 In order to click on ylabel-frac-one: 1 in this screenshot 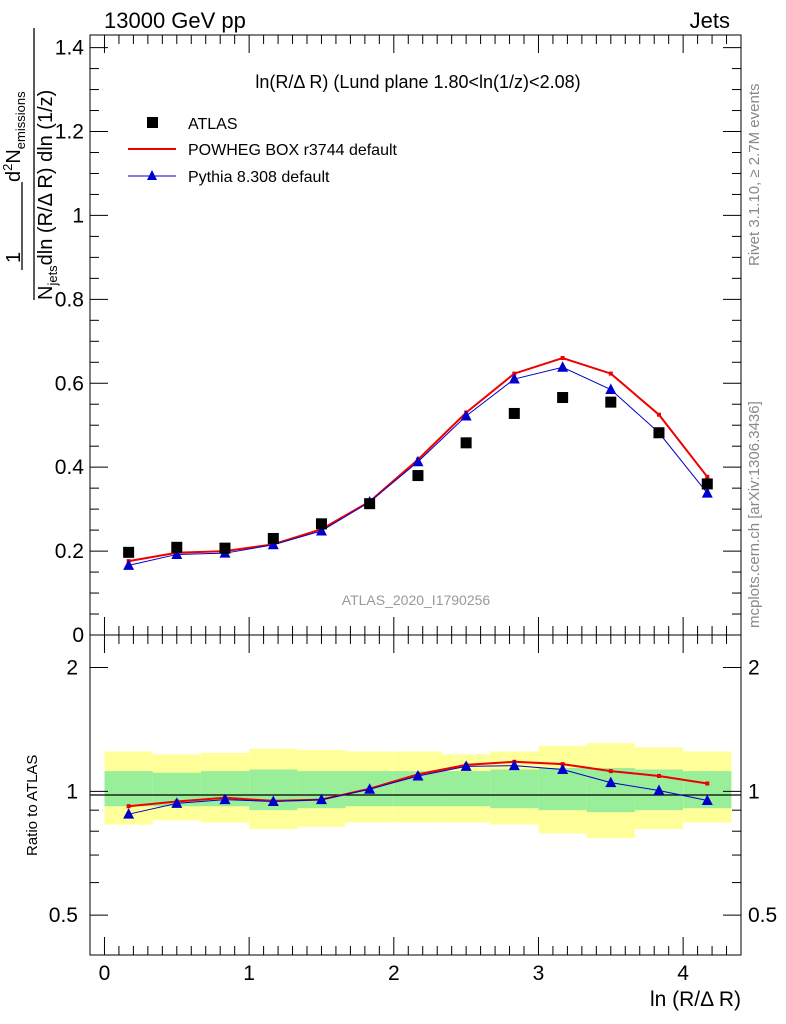, I will do `click(14, 257)`.